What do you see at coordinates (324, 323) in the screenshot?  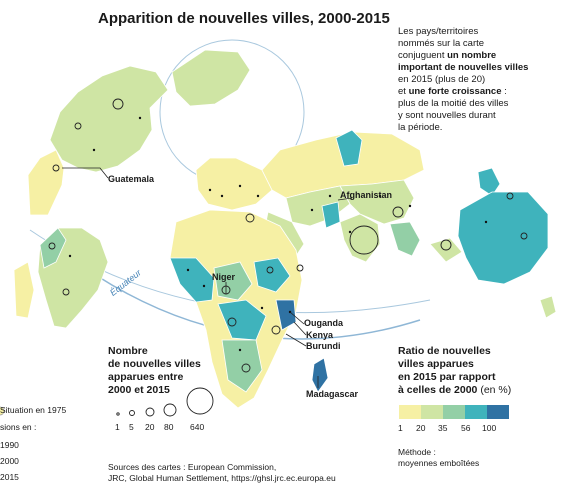 I see `label-ouganda: Ouganda` at bounding box center [324, 323].